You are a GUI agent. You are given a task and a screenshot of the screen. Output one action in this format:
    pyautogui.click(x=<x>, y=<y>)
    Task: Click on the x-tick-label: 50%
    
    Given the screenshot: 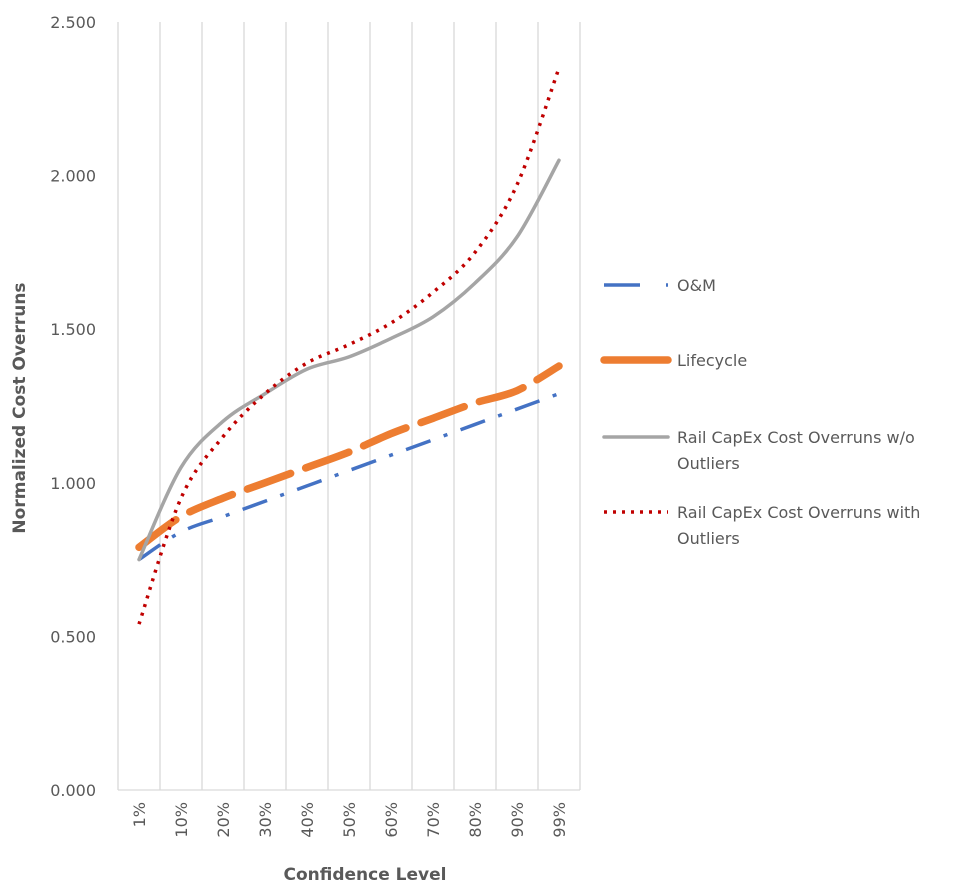 What is the action you would take?
    pyautogui.click(x=349, y=820)
    